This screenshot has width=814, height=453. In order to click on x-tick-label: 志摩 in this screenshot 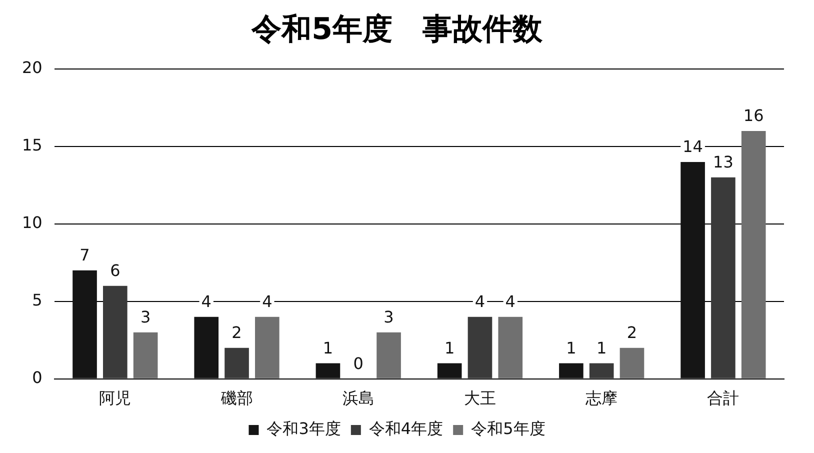, I will do `click(602, 398)`.